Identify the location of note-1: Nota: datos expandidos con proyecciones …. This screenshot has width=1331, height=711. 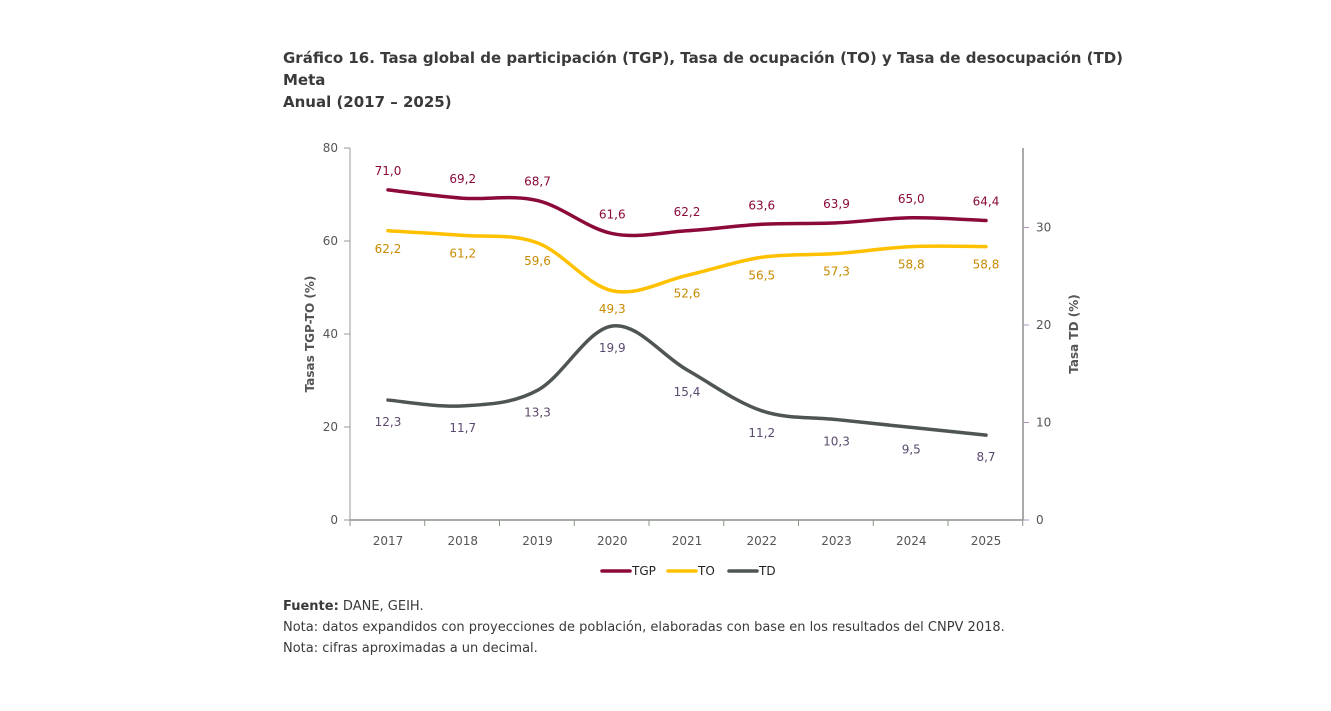
(644, 627).